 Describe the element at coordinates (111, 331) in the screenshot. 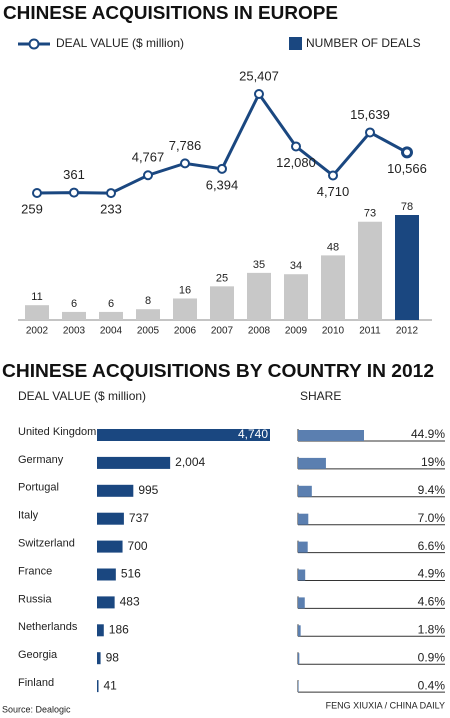

I see `x-tick-label: 2004` at that location.